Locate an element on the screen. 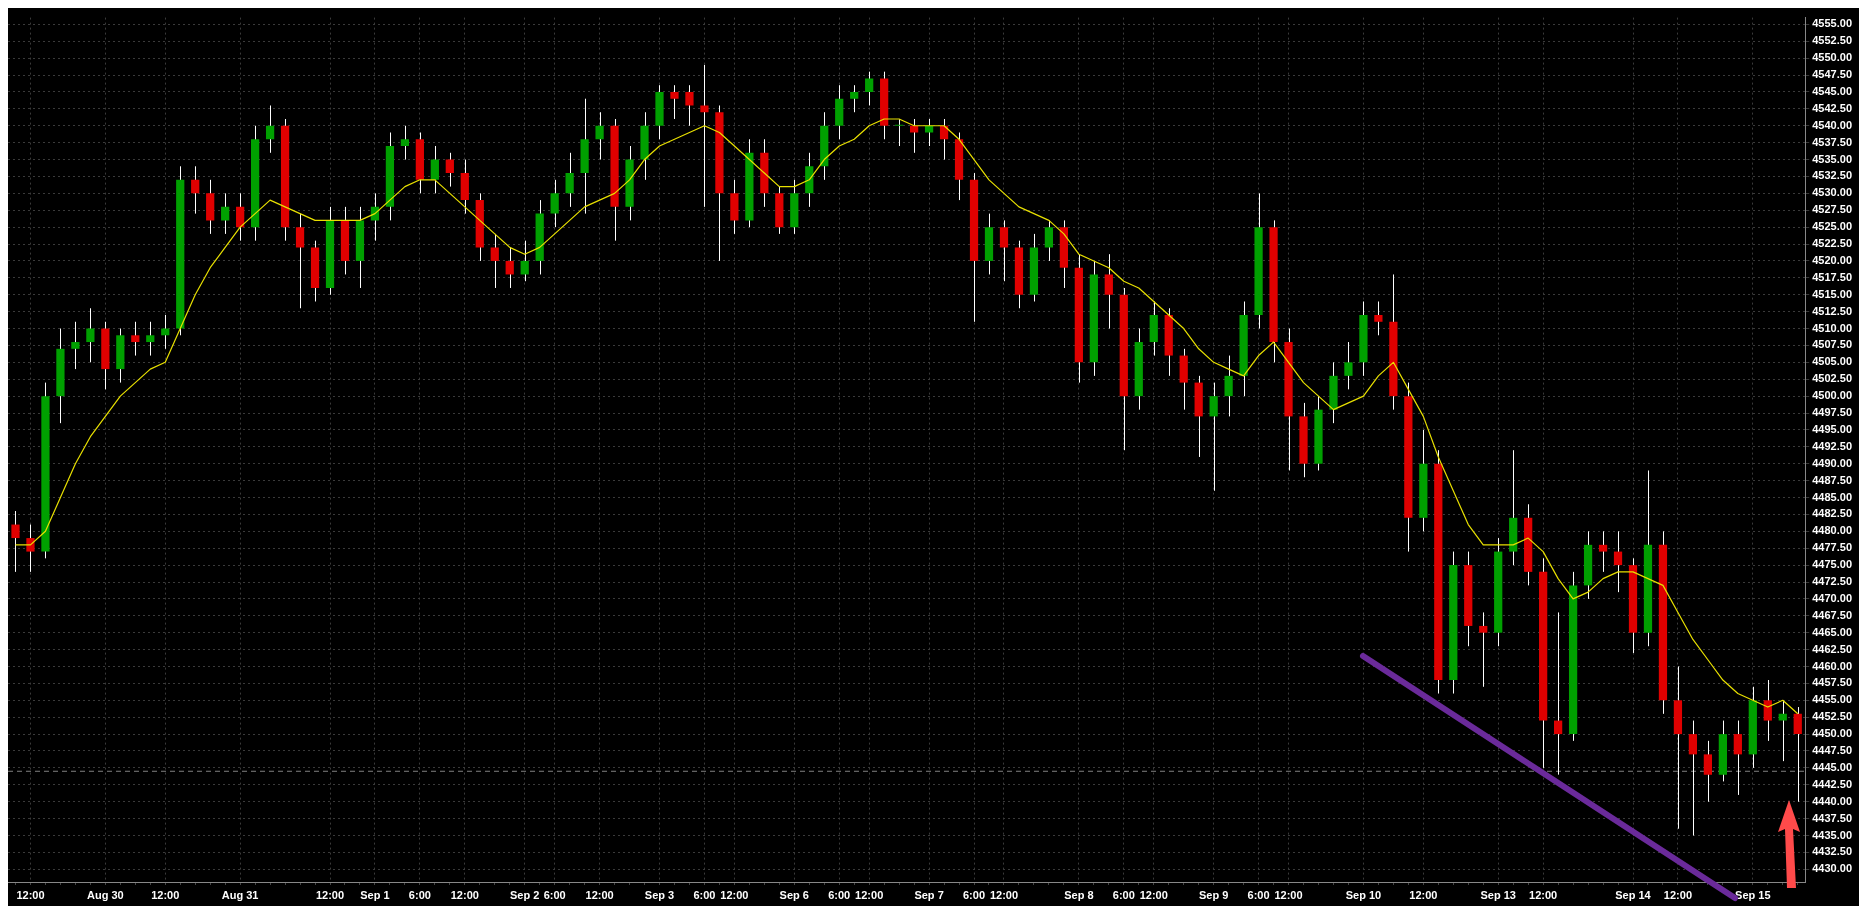 The image size is (1867, 914). y-tick-label: 4435.00 is located at coordinates (1832, 834).